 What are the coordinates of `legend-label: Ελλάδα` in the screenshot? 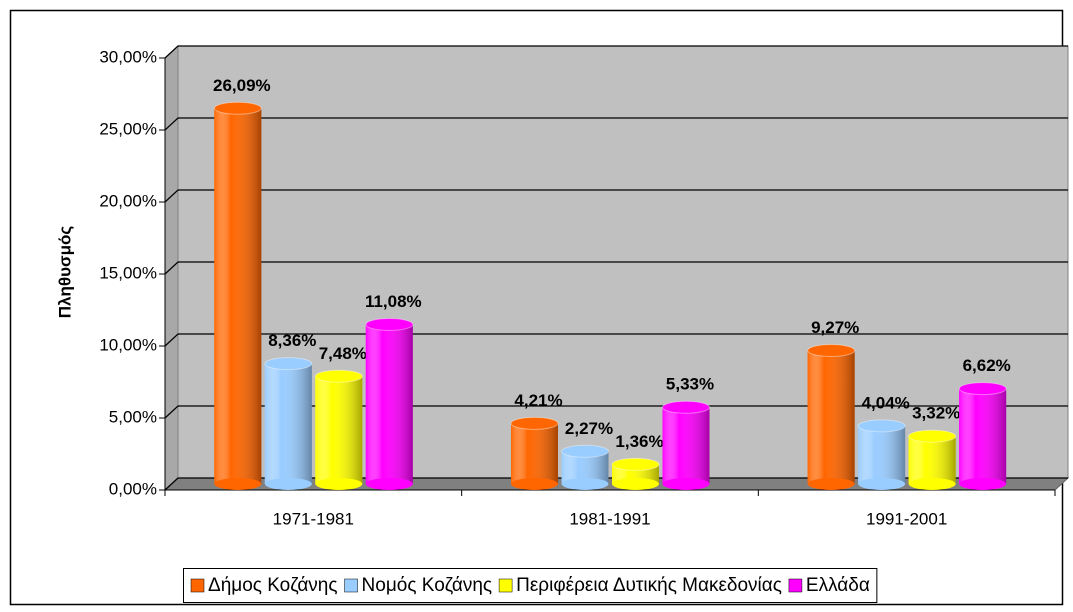 It's located at (838, 585).